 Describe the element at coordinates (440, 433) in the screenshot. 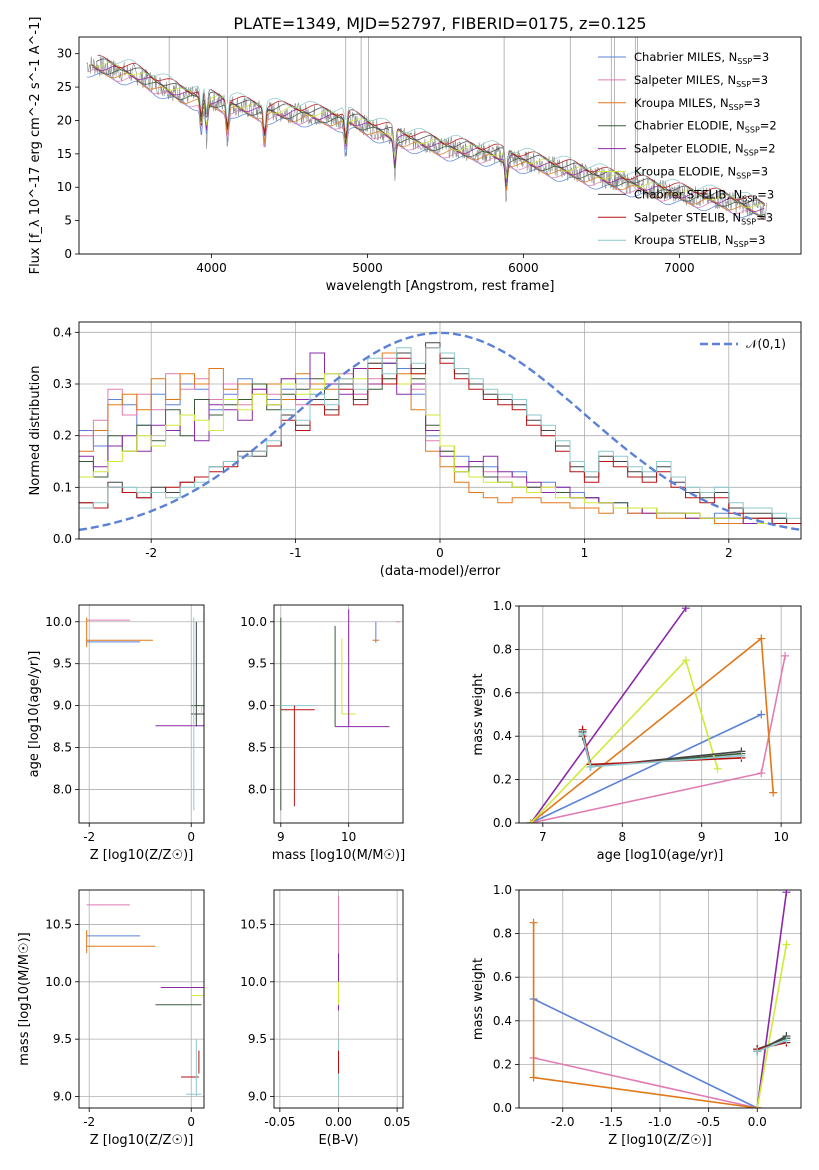

I see `histogram-step` at that location.